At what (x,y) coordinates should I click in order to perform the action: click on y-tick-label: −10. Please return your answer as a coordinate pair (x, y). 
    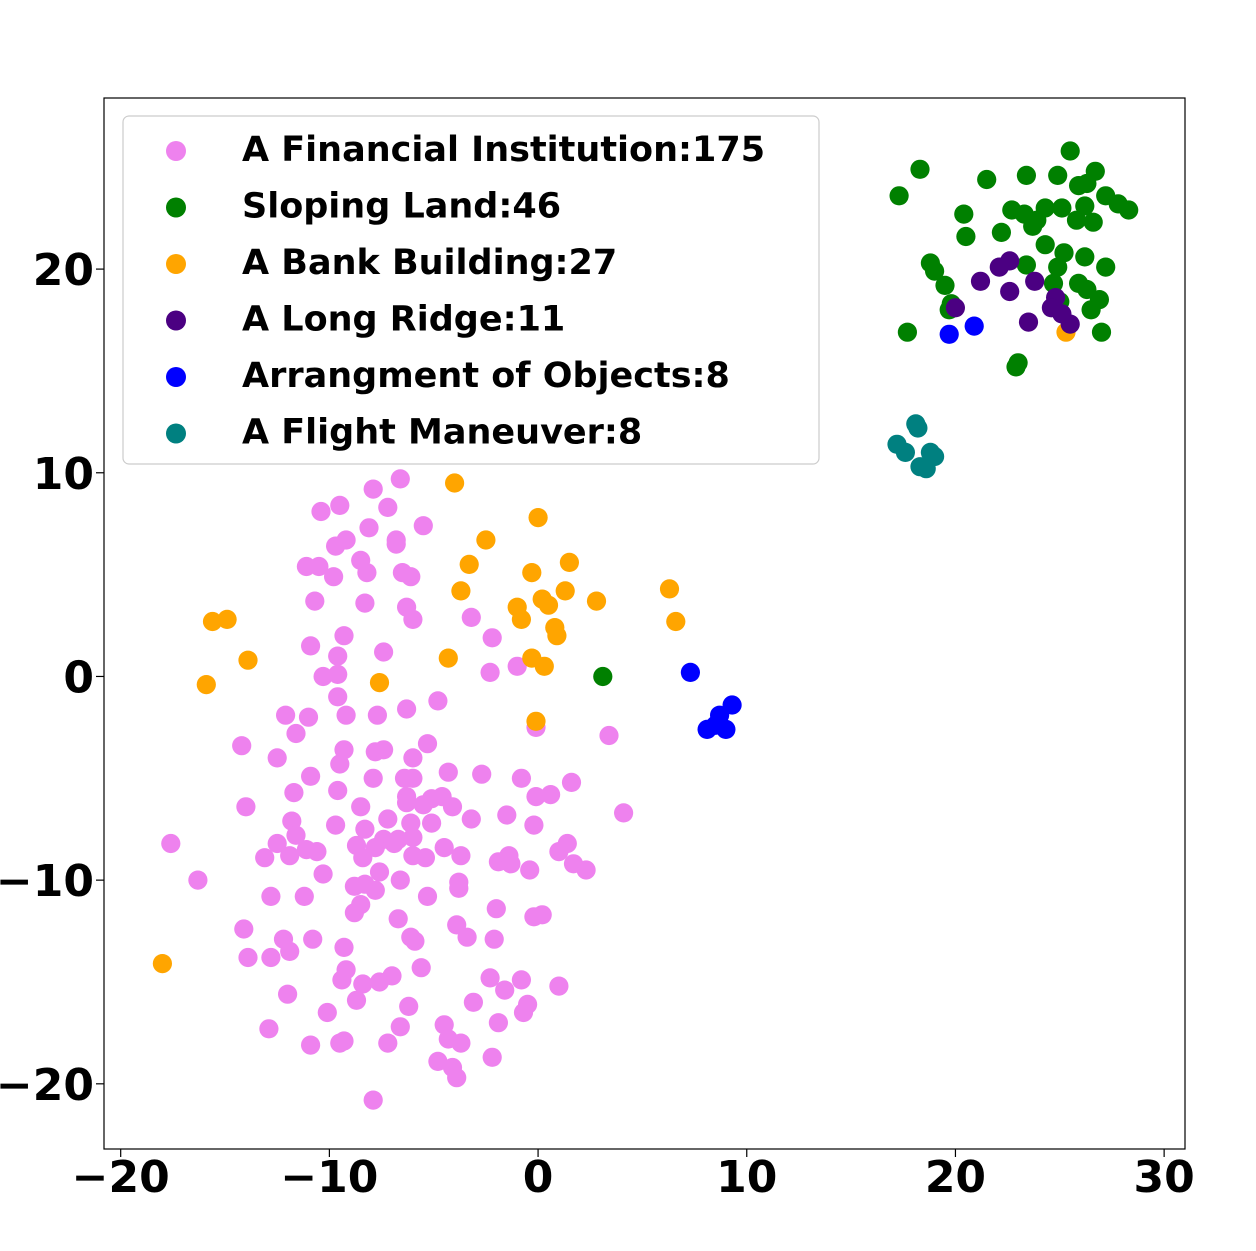
    Looking at the image, I should click on (47, 881).